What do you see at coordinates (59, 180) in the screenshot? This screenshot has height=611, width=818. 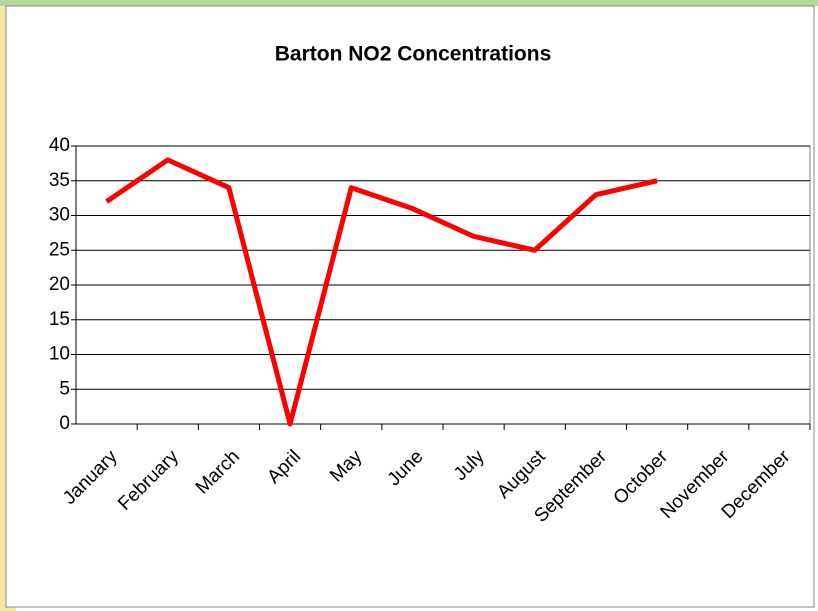 I see `y-tick-label: 35` at bounding box center [59, 180].